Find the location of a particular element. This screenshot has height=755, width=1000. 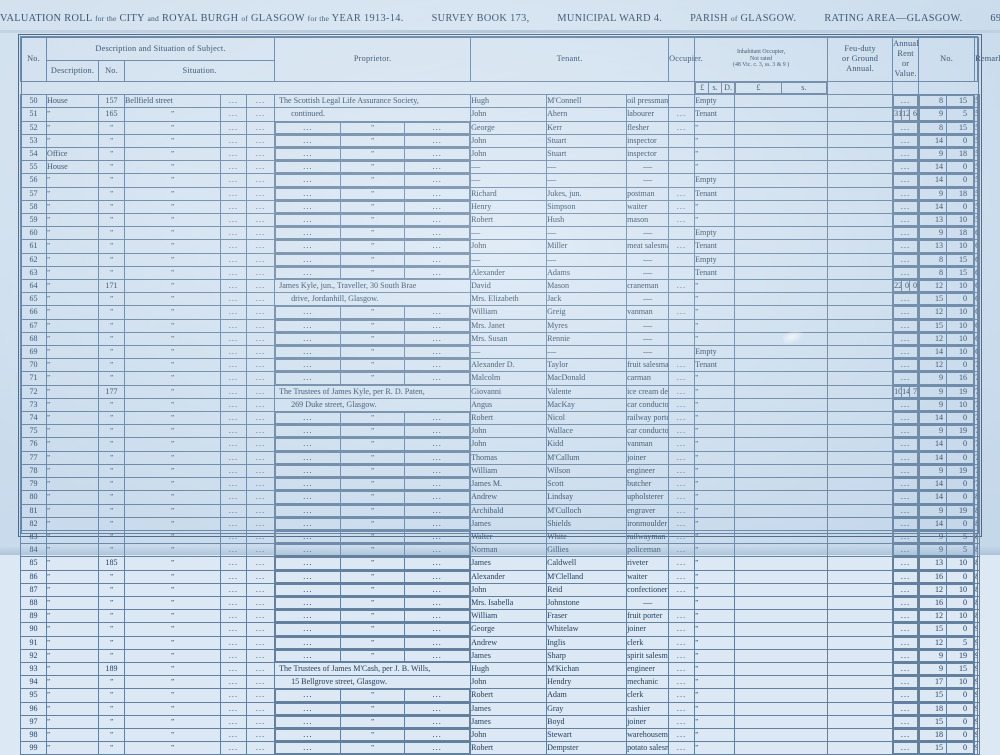

th-tenant: Tenant. is located at coordinates (570, 59).